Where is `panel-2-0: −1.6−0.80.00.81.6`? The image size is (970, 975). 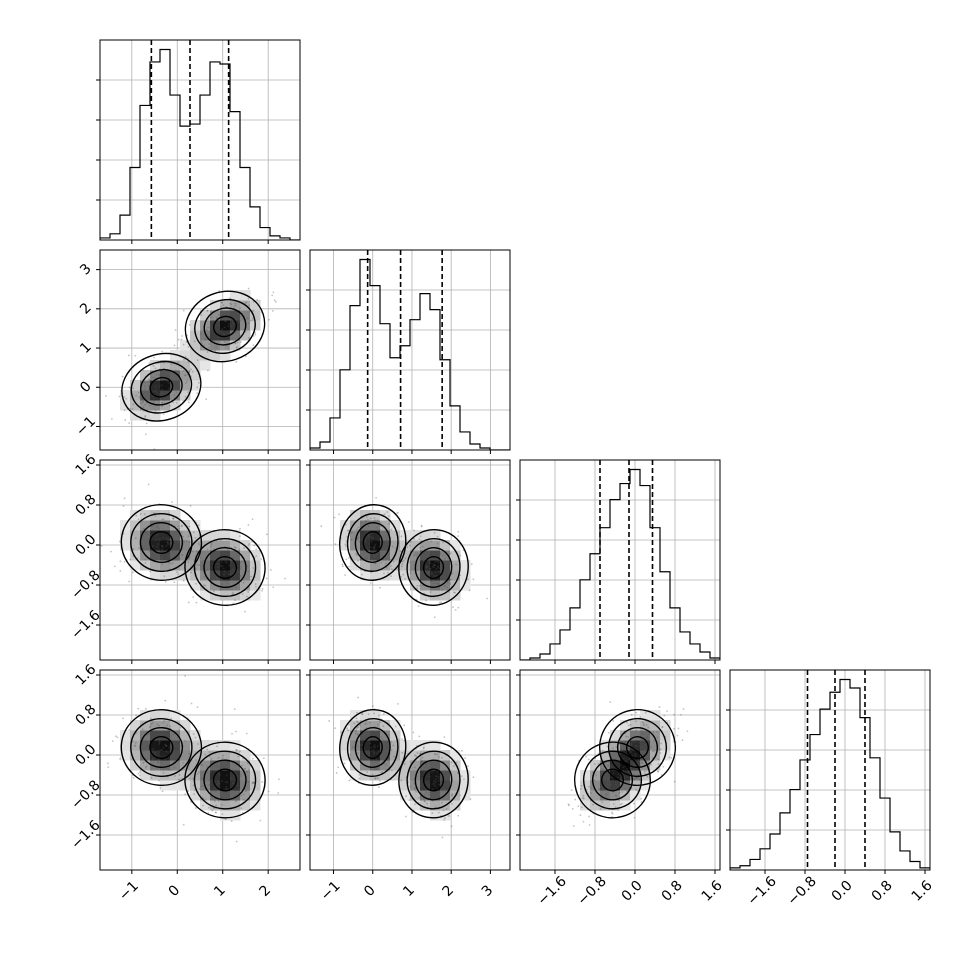
panel-2-0: −1.6−0.80.00.81.6 is located at coordinates (184, 557).